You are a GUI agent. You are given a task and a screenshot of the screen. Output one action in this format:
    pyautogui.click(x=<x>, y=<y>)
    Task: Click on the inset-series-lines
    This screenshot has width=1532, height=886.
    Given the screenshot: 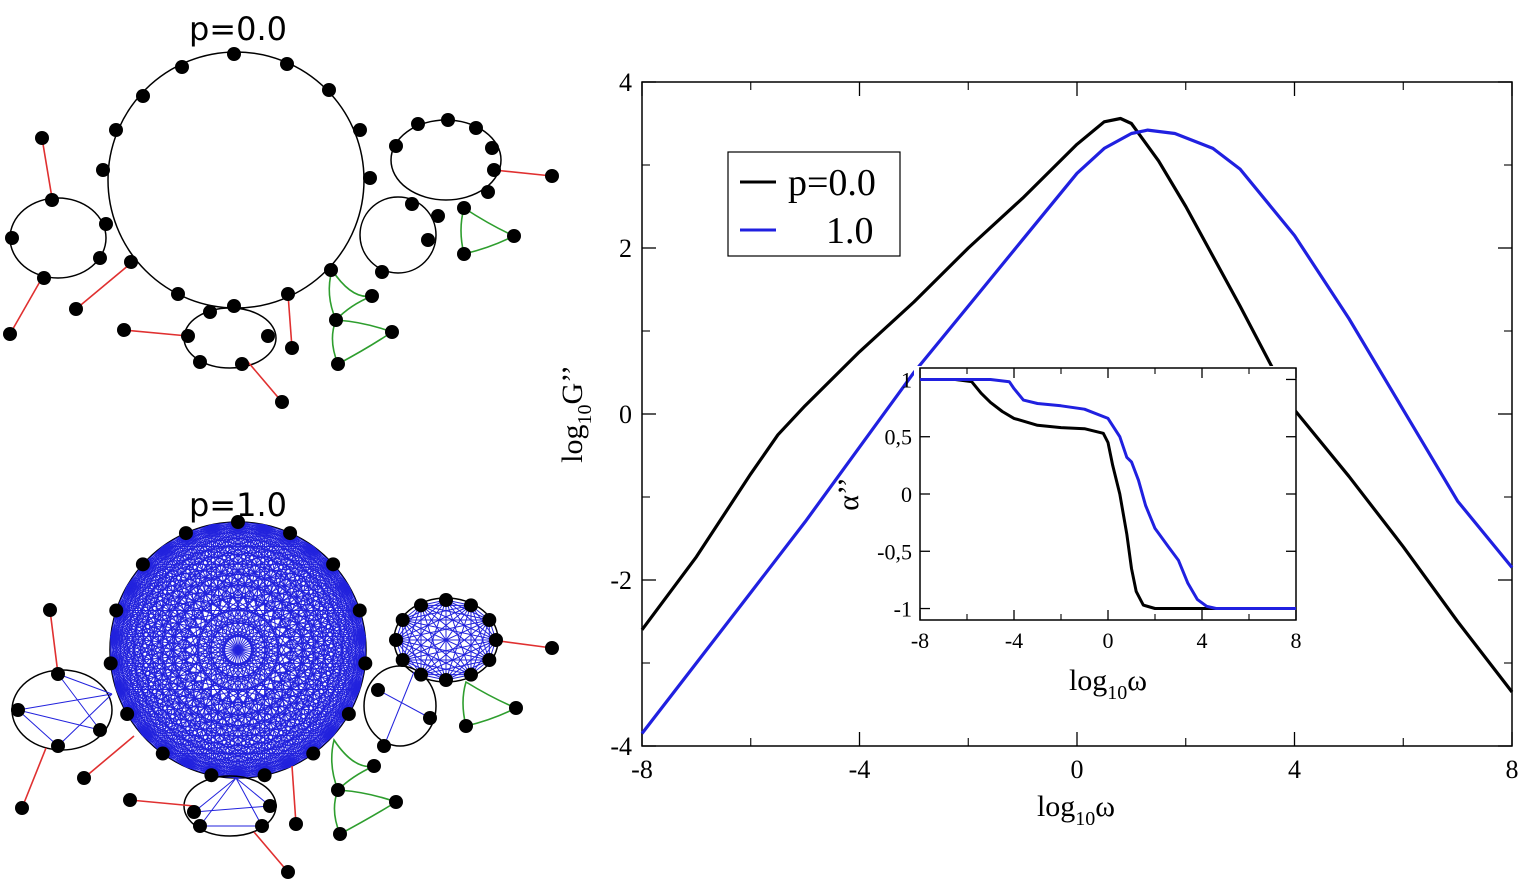 What is the action you would take?
    pyautogui.click(x=1108, y=494)
    